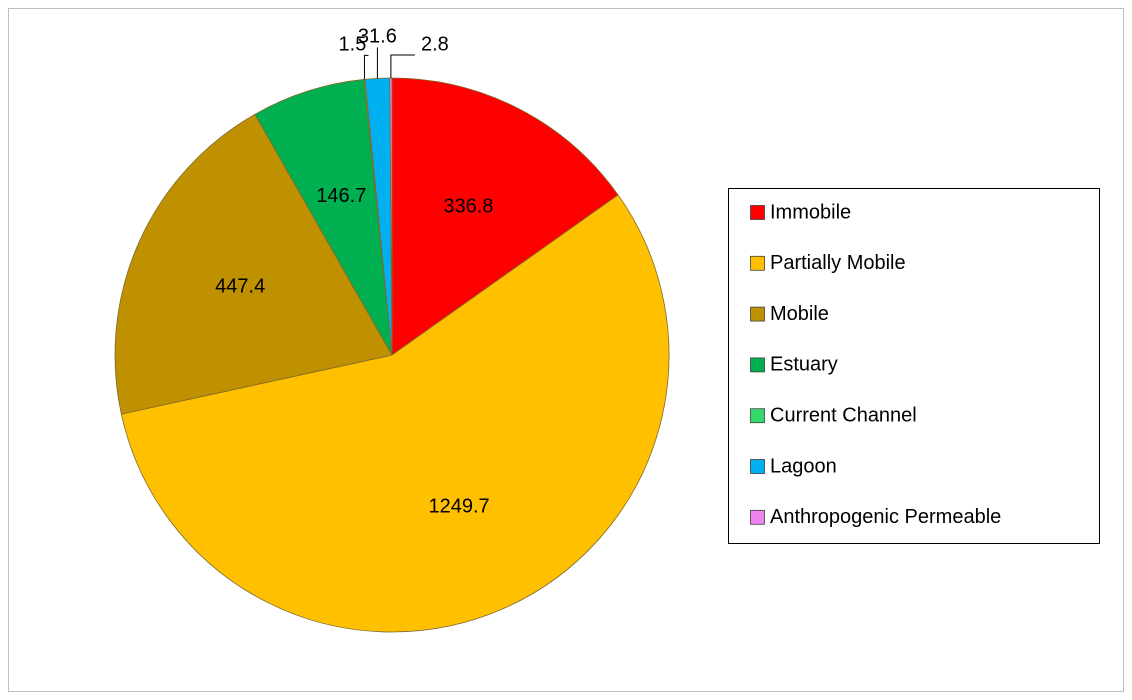 The width and height of the screenshot is (1132, 700). I want to click on data-label: 31.6, so click(377, 37).